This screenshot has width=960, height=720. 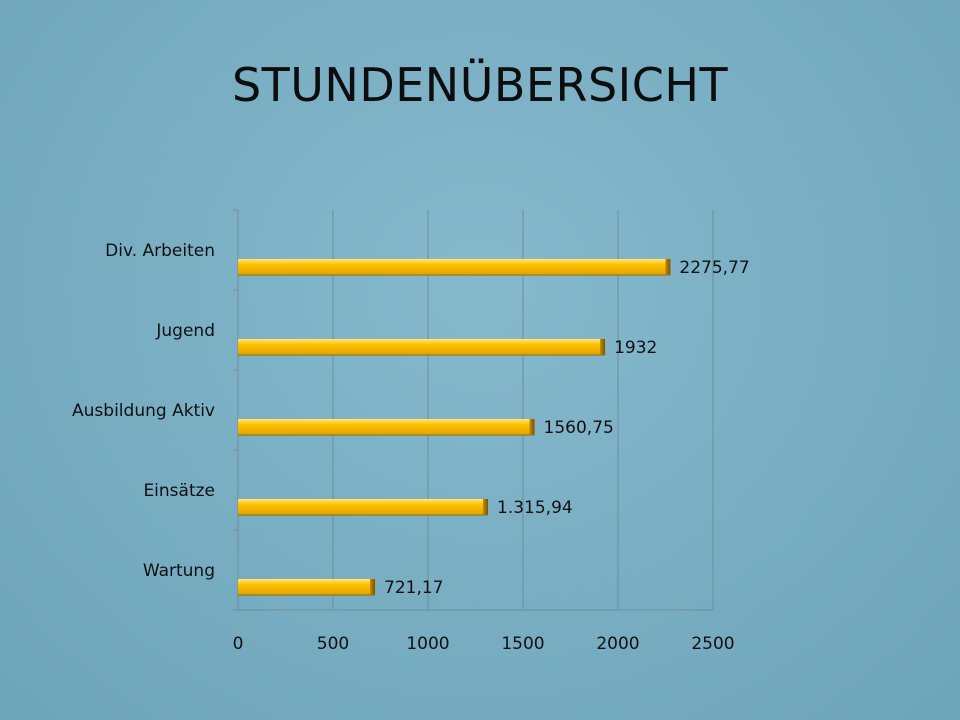 I want to click on x-tick-label: 1000, so click(x=427, y=644).